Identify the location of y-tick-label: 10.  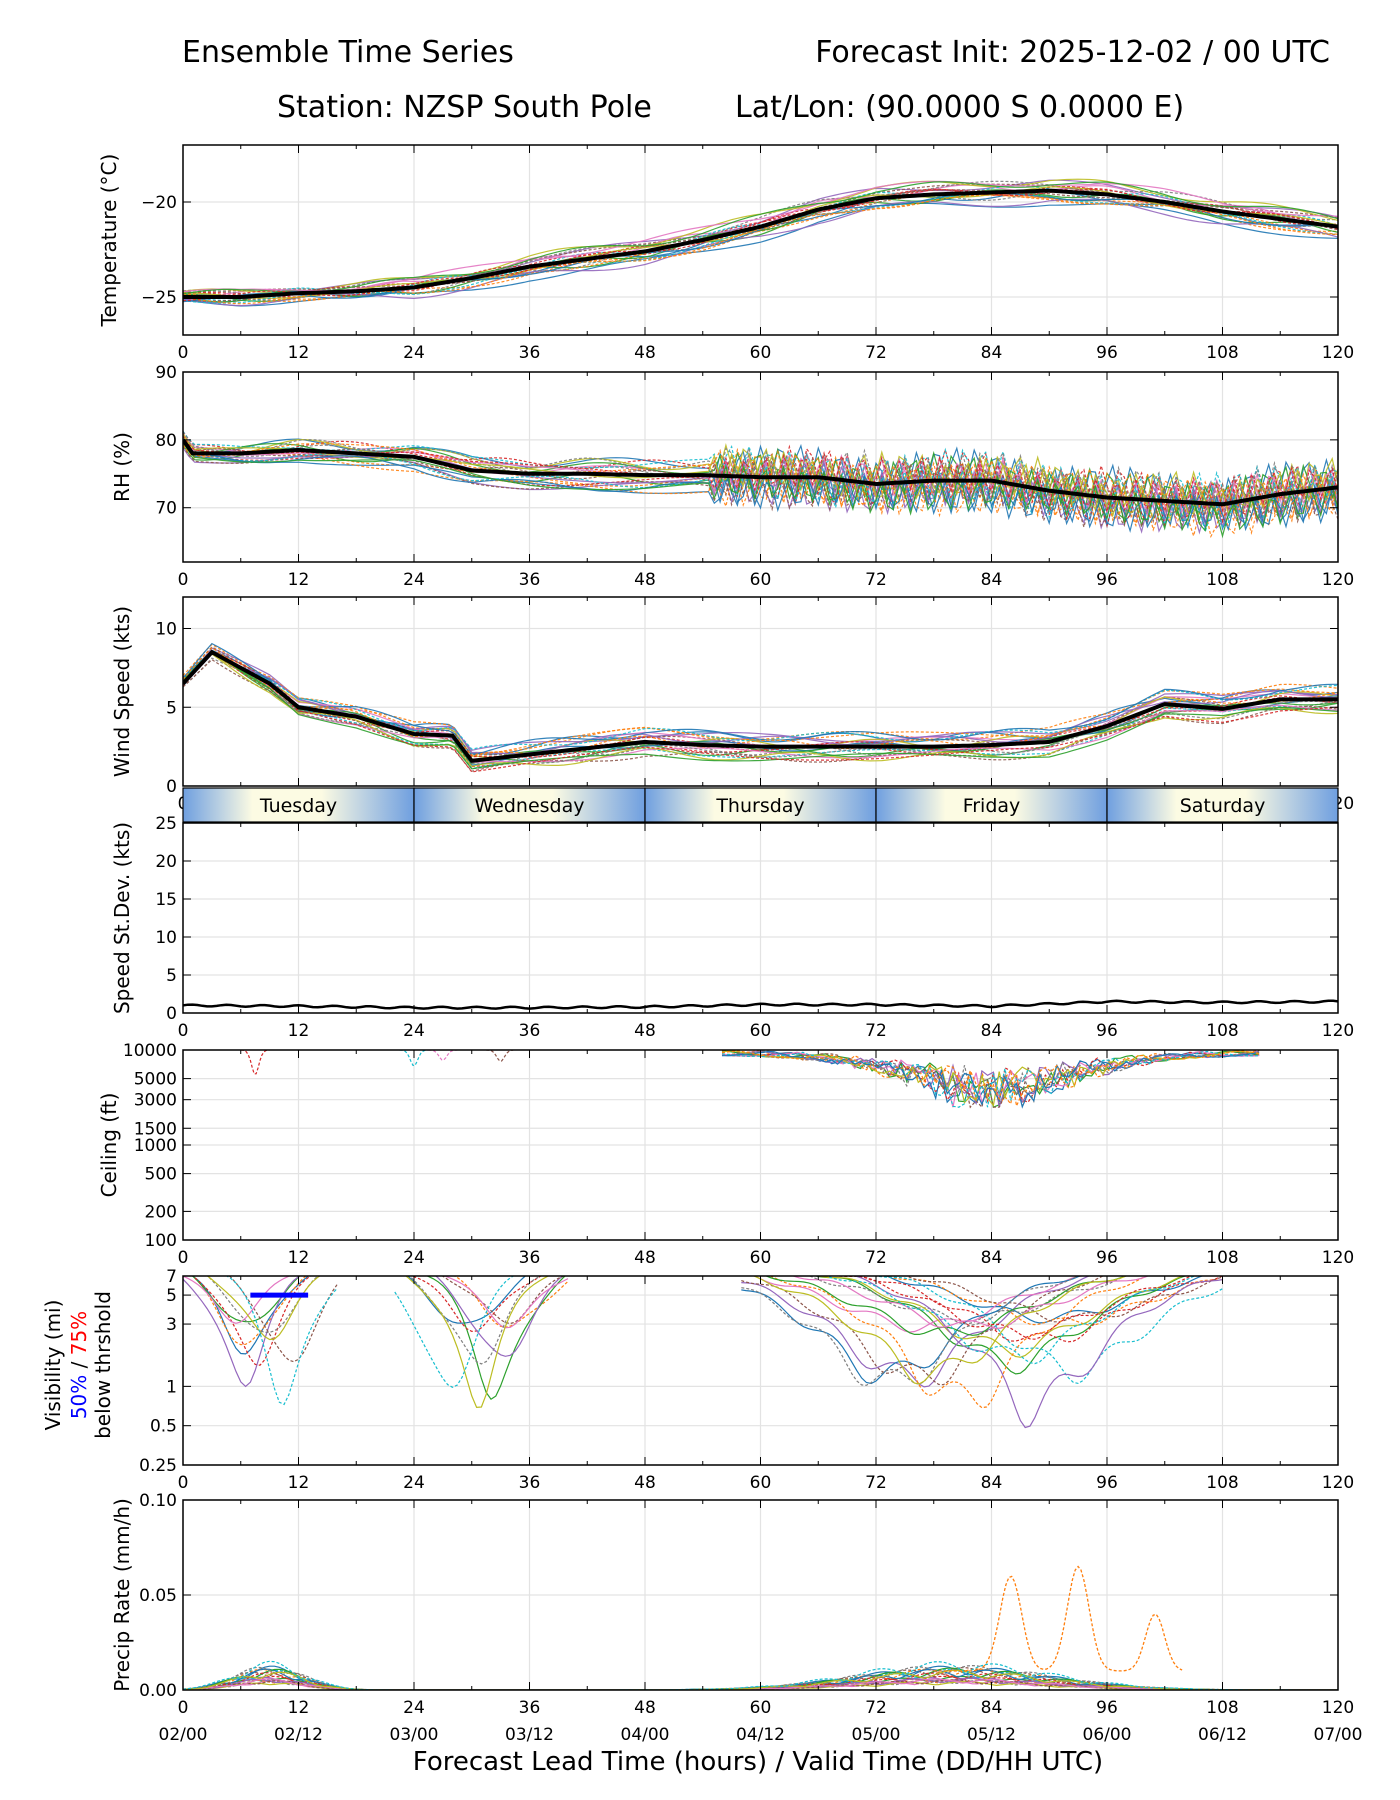
(166, 938).